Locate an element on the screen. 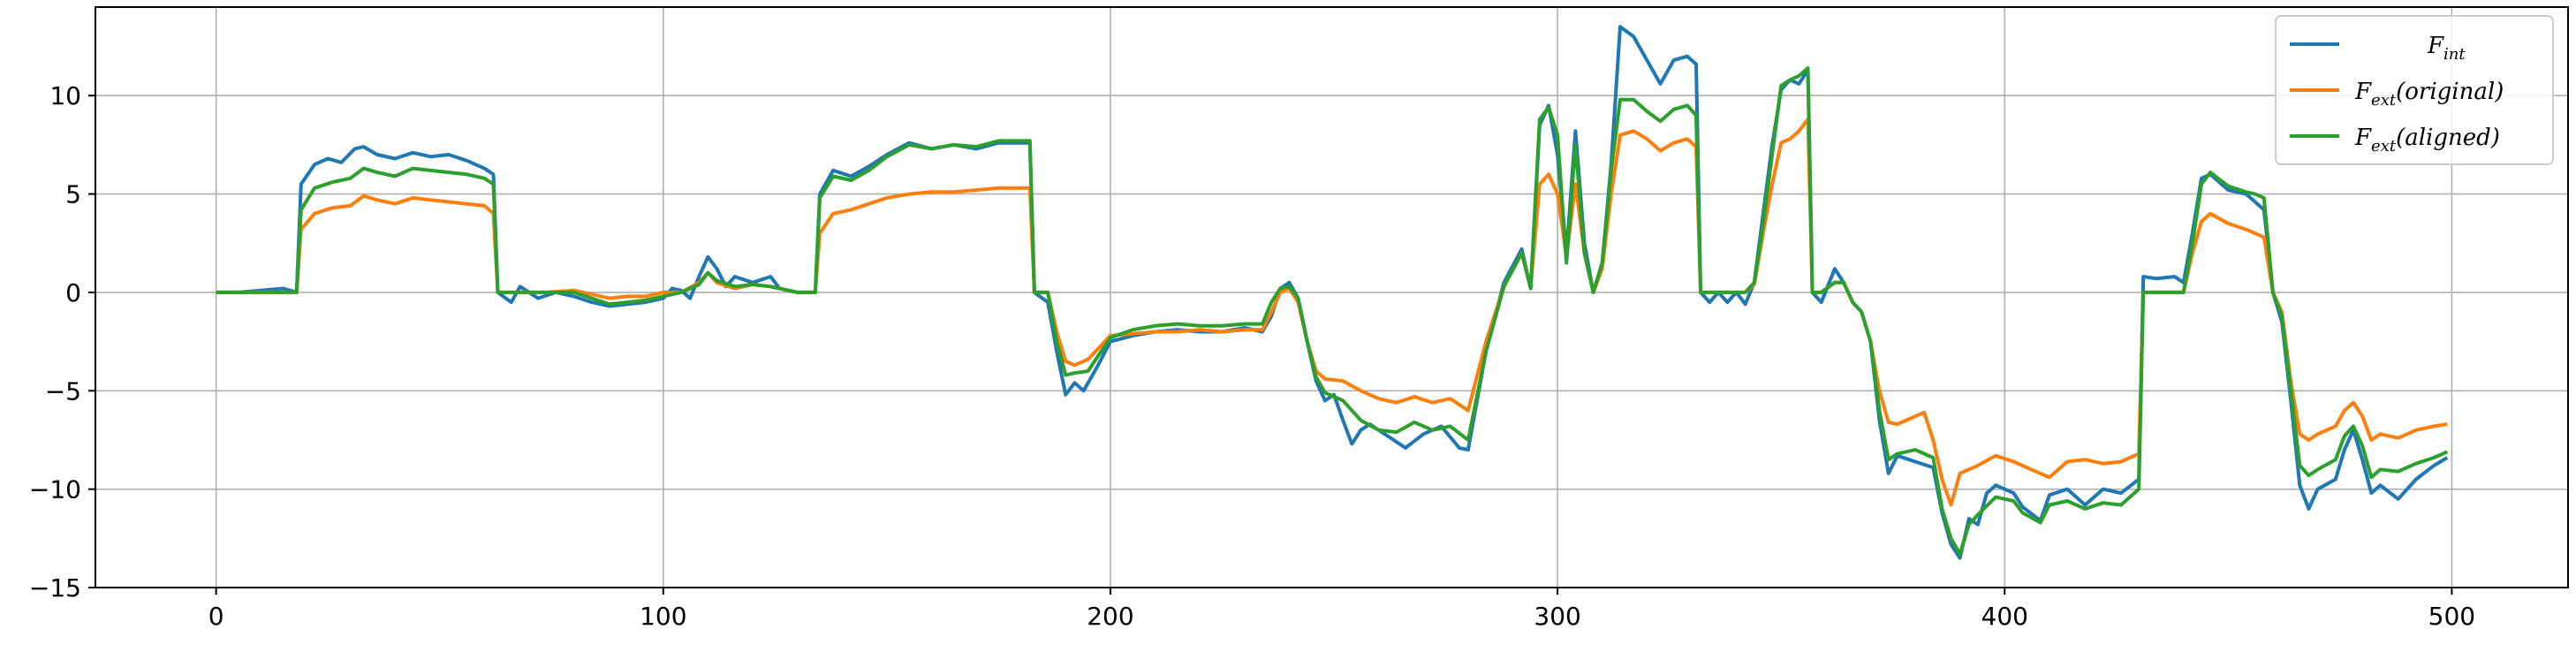  y-tick-label: 10 is located at coordinates (65, 95).